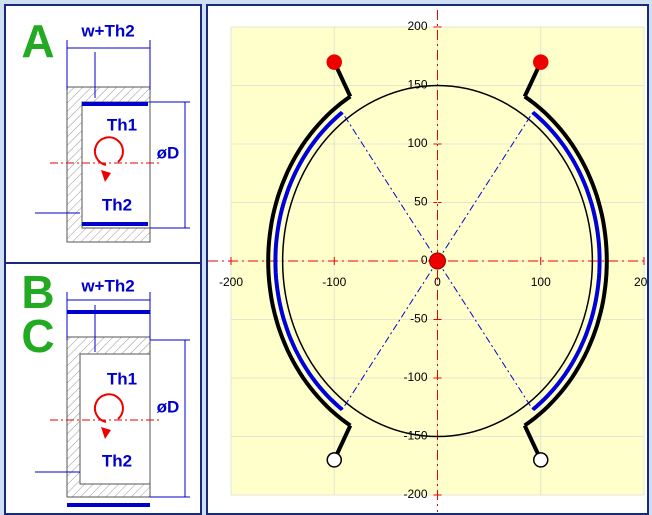  What do you see at coordinates (643, 282) in the screenshot?
I see `x-tick-label: 200` at bounding box center [643, 282].